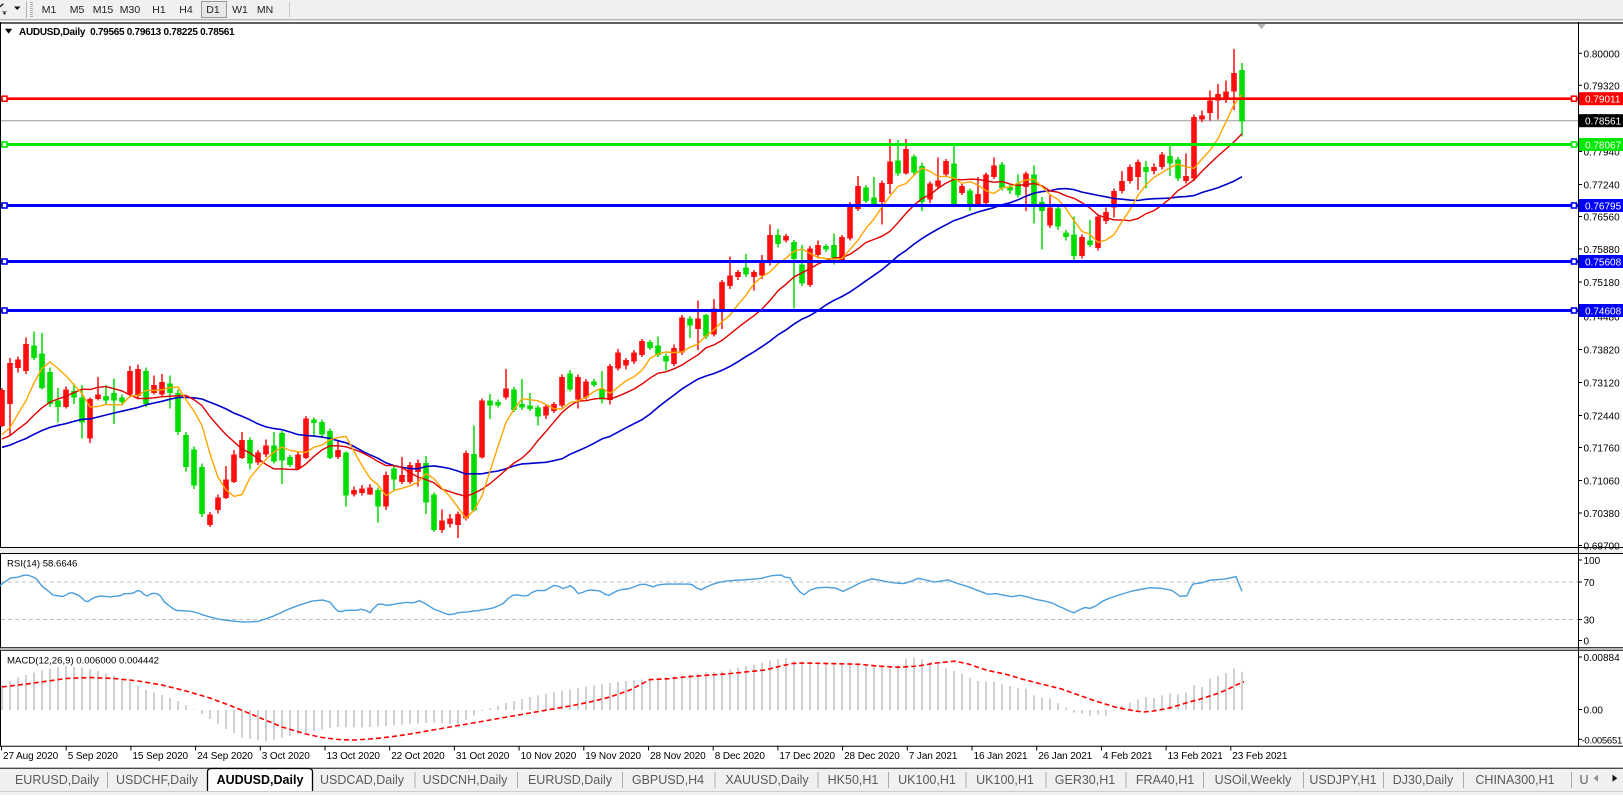 The image size is (1623, 800). Describe the element at coordinates (49, 10) in the screenshot. I see `svg-text: M1` at that location.